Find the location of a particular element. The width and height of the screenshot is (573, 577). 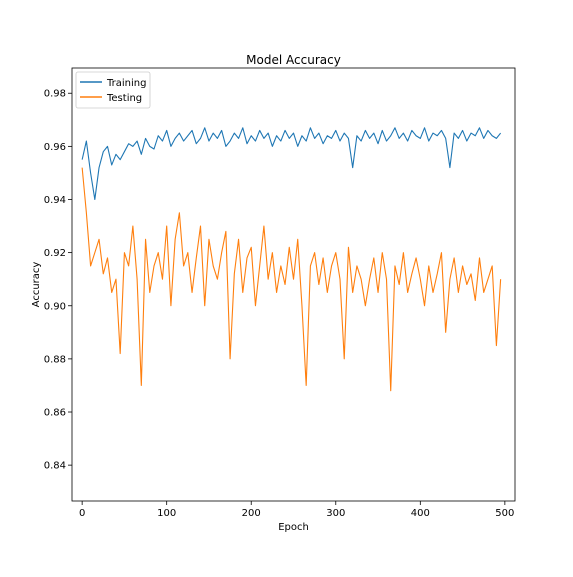

y-tick-label: 0.88 is located at coordinates (55, 359).